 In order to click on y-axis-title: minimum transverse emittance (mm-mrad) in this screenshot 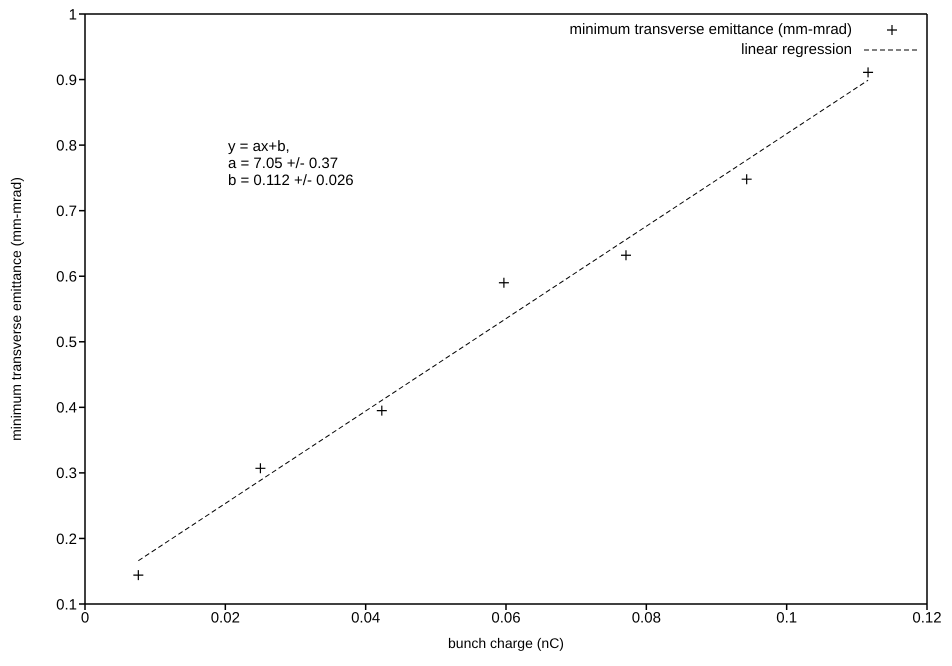, I will do `click(16, 309)`.